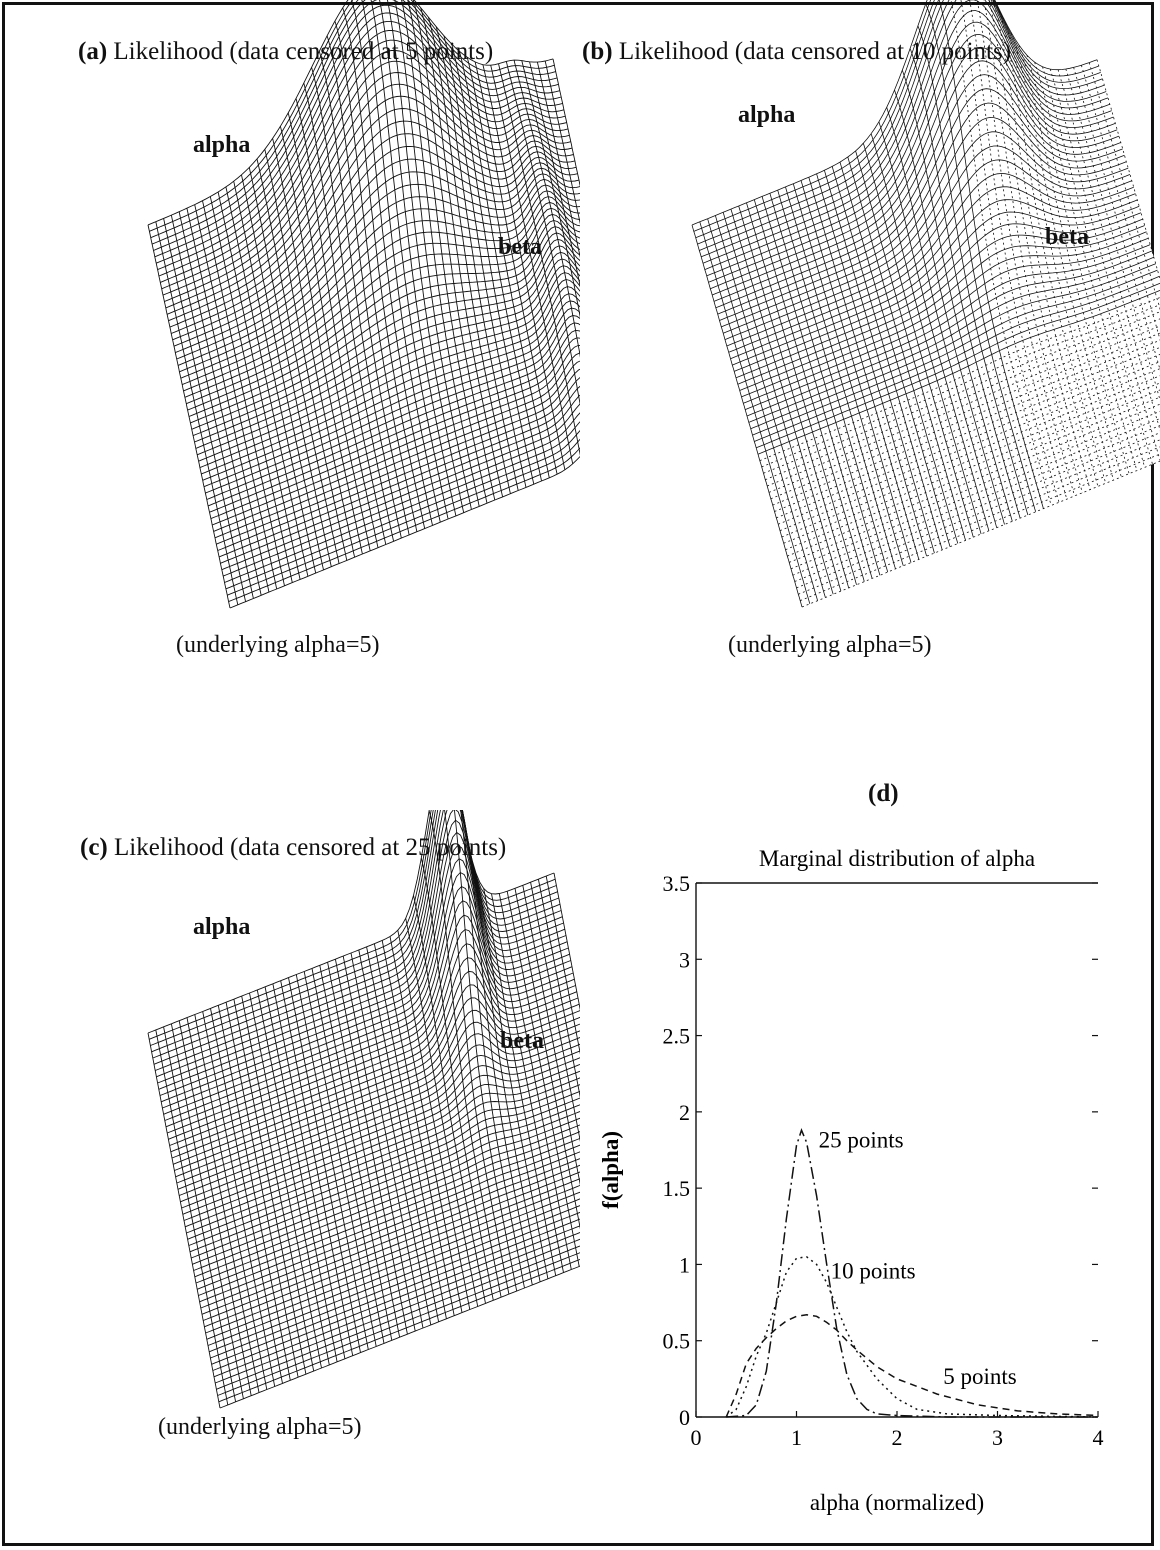  What do you see at coordinates (684, 1264) in the screenshot?
I see `y-tick-label: 1` at bounding box center [684, 1264].